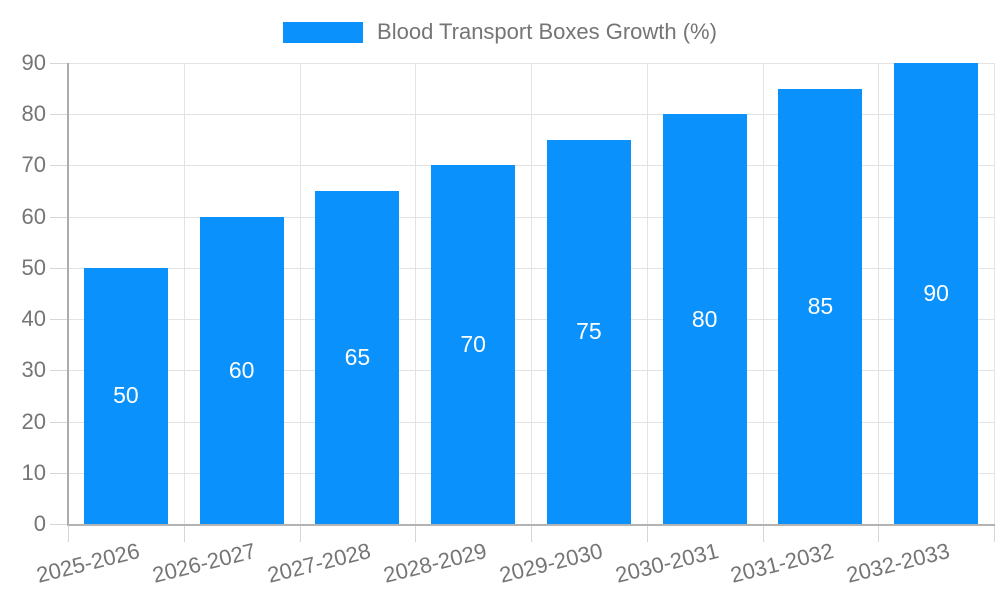 Image resolution: width=1000 pixels, height=600 pixels. I want to click on bar-value-label: 60, so click(241, 369).